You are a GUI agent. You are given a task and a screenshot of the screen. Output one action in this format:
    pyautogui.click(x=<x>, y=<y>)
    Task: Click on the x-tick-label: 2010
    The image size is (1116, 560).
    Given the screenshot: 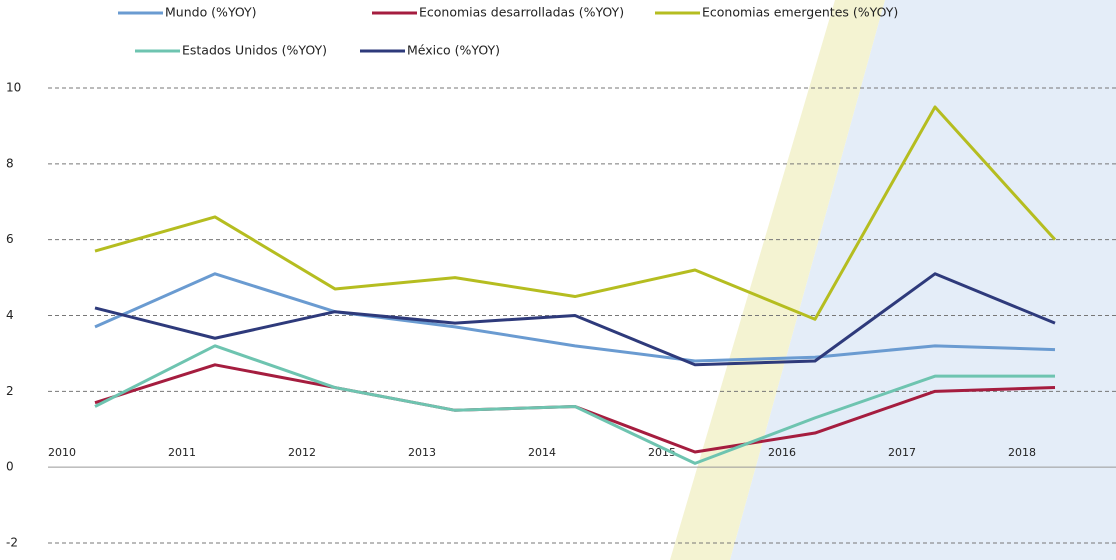 What is the action you would take?
    pyautogui.click(x=62, y=452)
    